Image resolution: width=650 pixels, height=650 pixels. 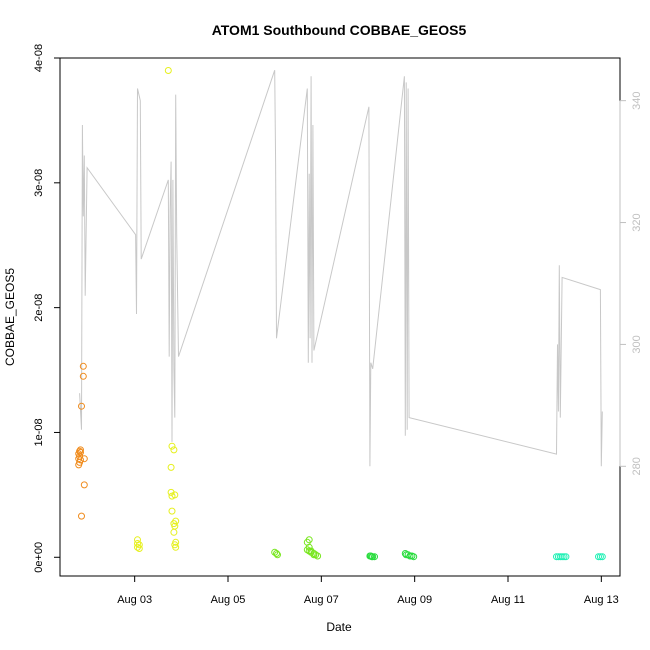 I want to click on y-tick-label: 1e-08, so click(x=39, y=432).